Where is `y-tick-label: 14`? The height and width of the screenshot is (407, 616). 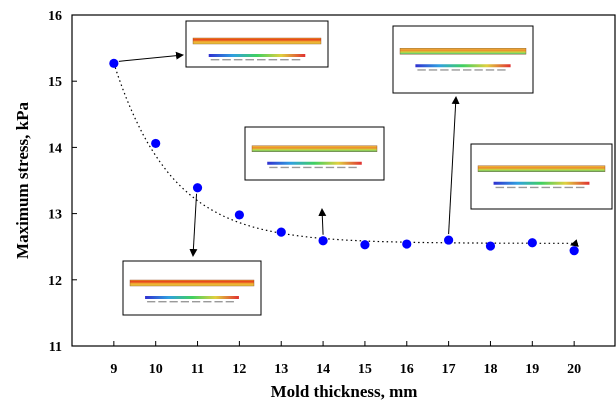 y-tick-label: 14 is located at coordinates (55, 148).